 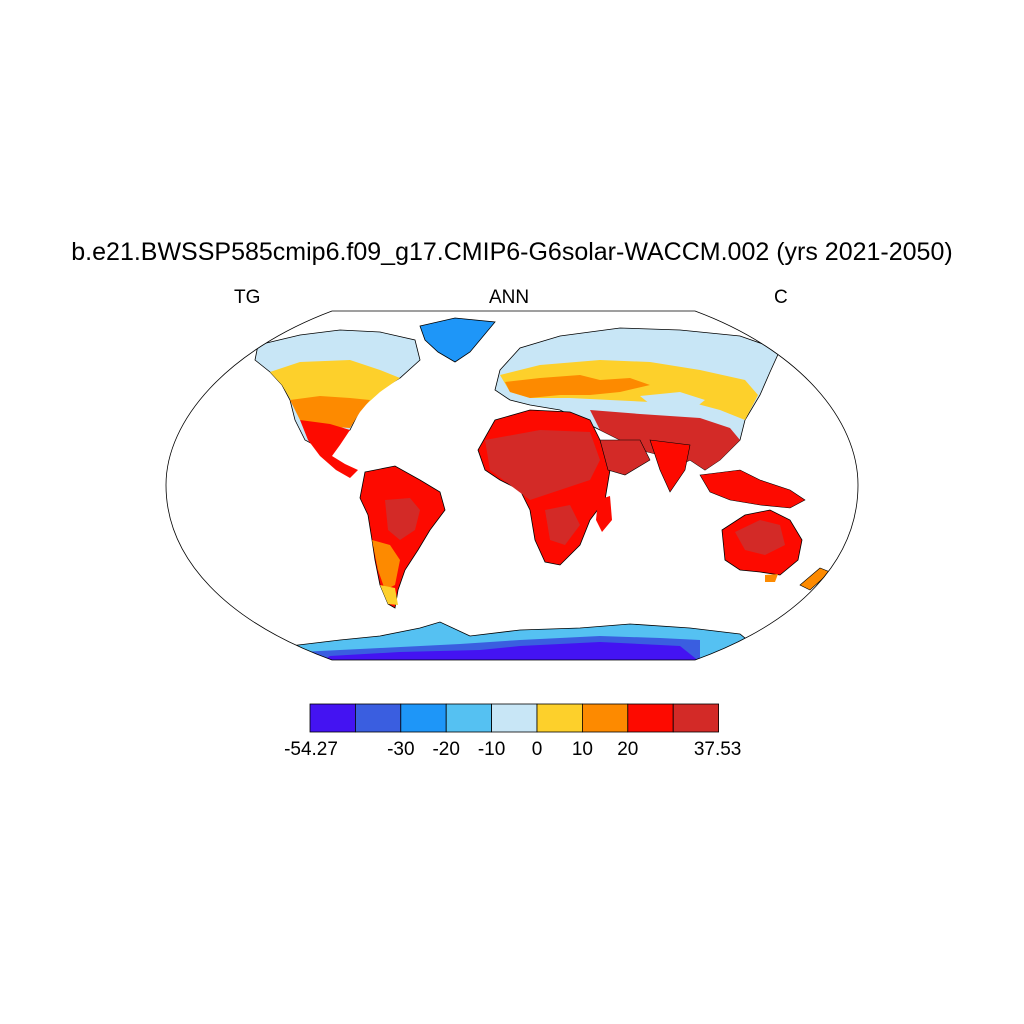 What do you see at coordinates (582, 749) in the screenshot?
I see `colorbar-tick-label: 10` at bounding box center [582, 749].